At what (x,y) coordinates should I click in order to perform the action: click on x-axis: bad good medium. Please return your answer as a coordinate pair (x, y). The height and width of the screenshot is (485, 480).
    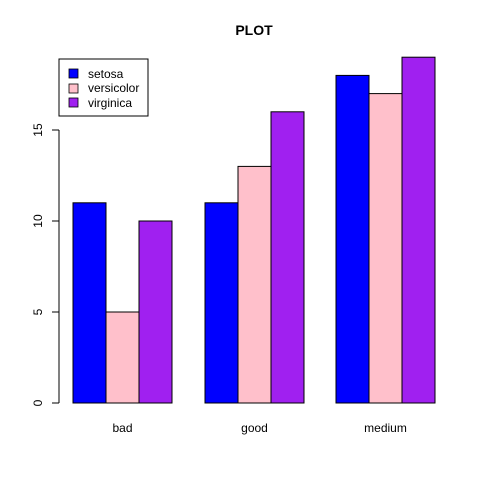
    Looking at the image, I should click on (259, 428).